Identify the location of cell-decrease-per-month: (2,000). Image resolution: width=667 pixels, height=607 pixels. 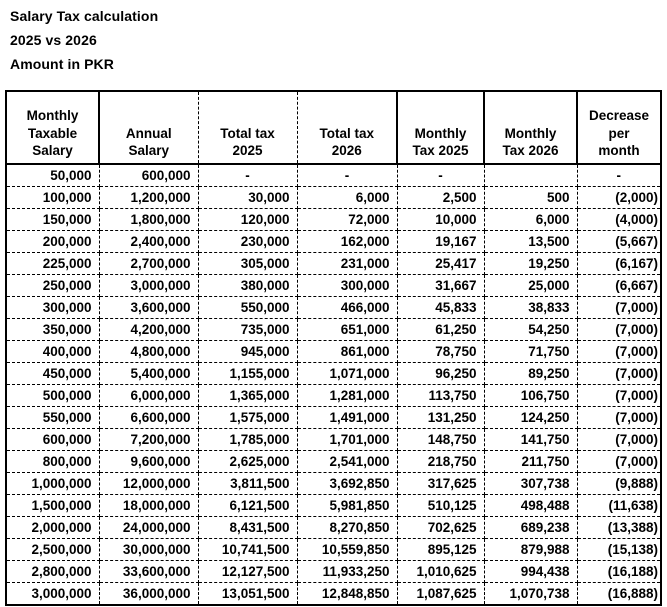
(619, 197).